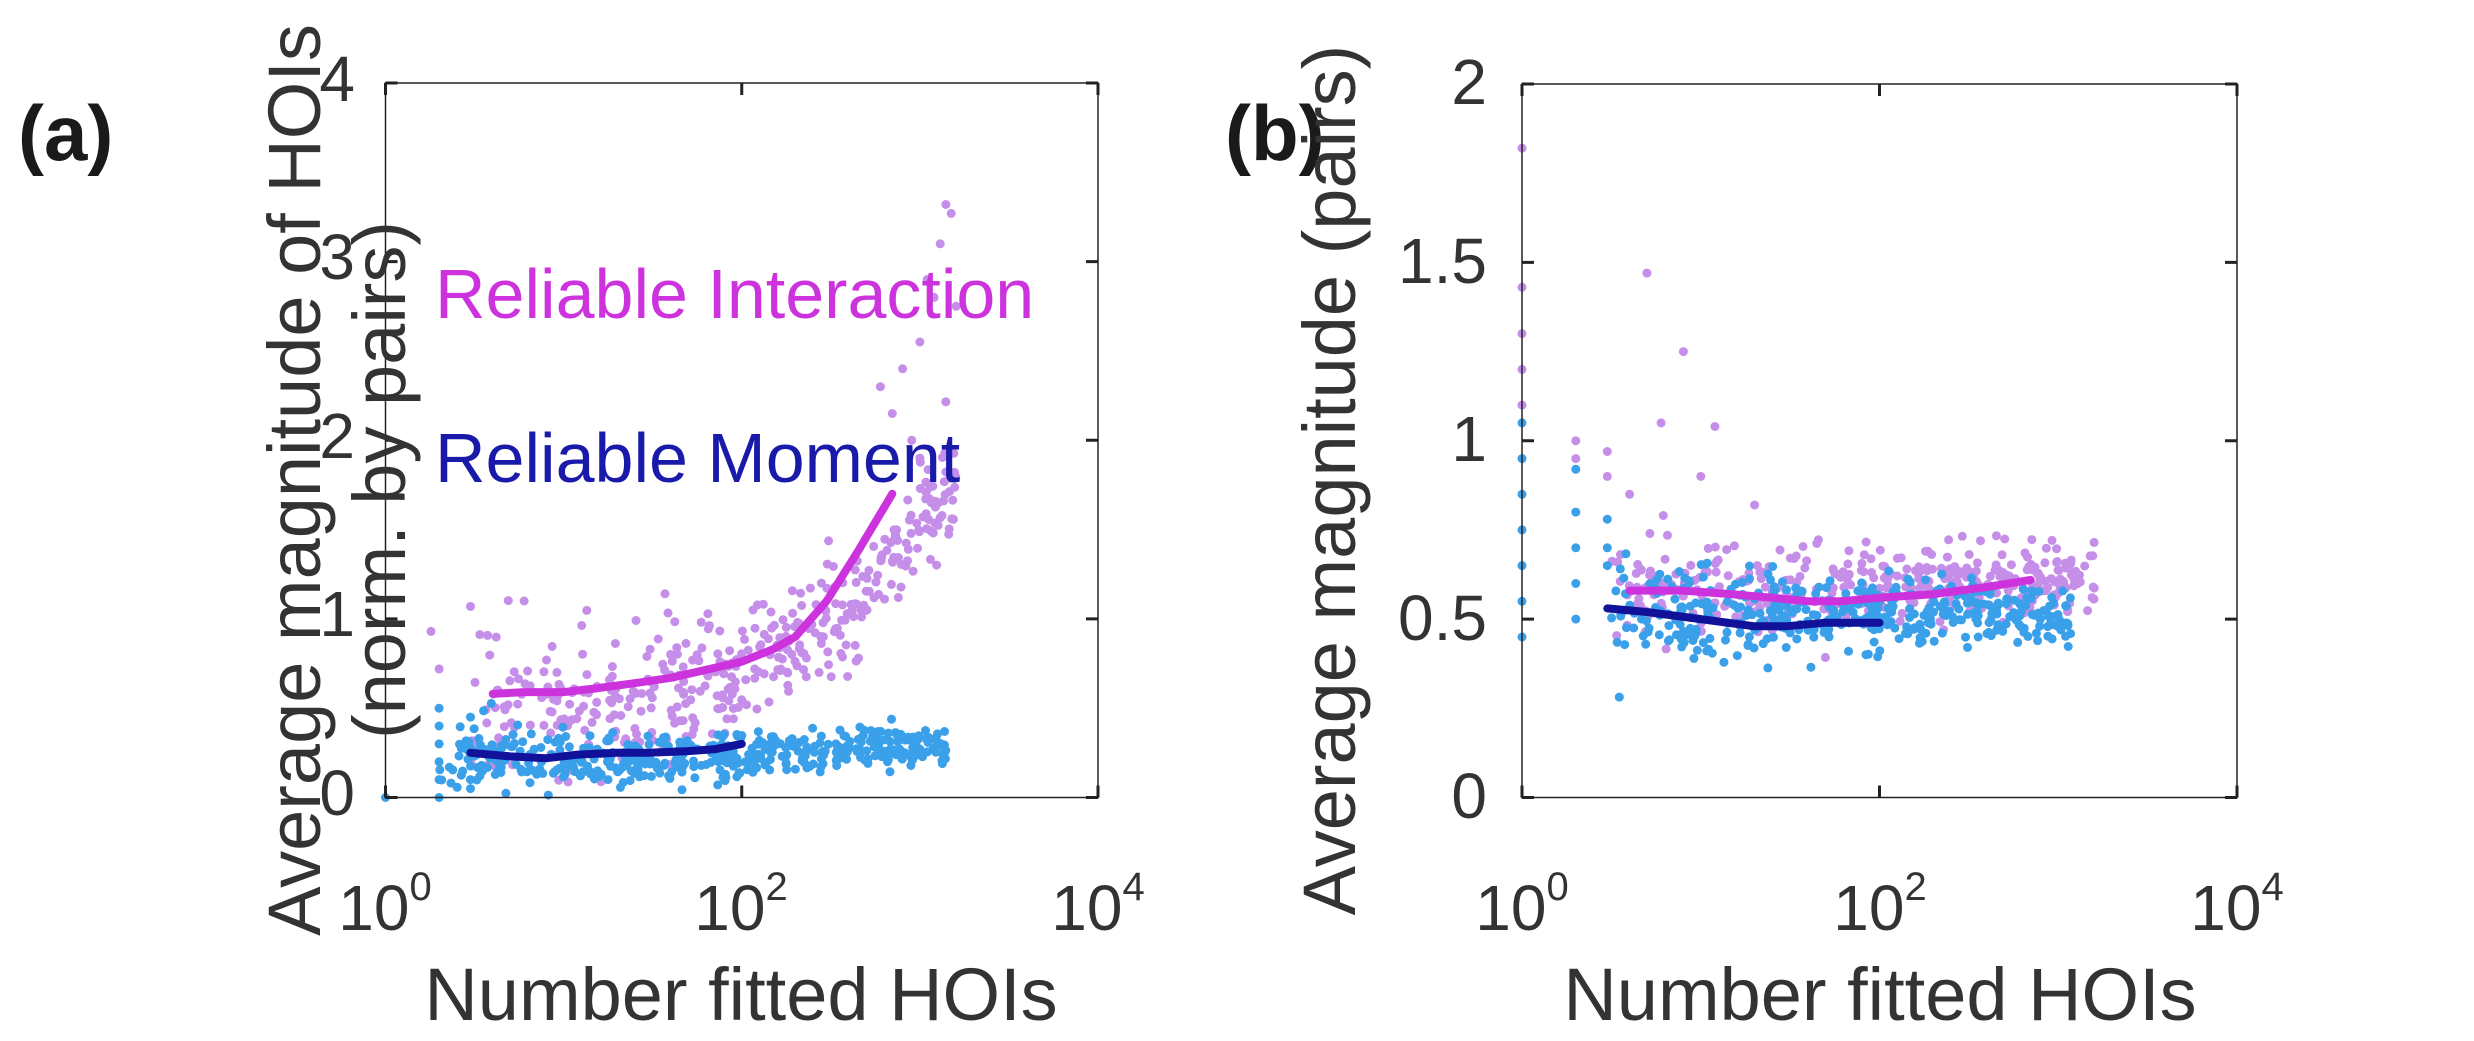  I want to click on panel-b-trend-lines, so click(1819, 603).